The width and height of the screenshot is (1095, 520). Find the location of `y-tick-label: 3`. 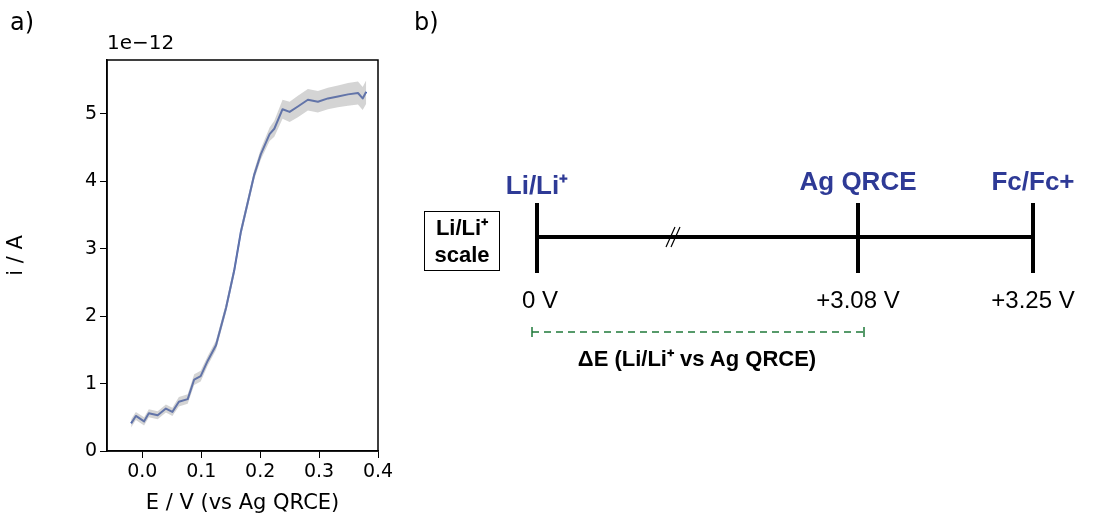

y-tick-label: 3 is located at coordinates (90, 246).